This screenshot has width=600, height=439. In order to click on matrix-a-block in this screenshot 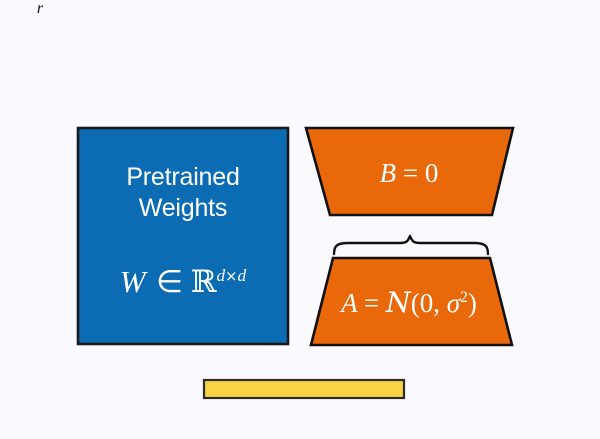, I will do `click(411, 301)`.